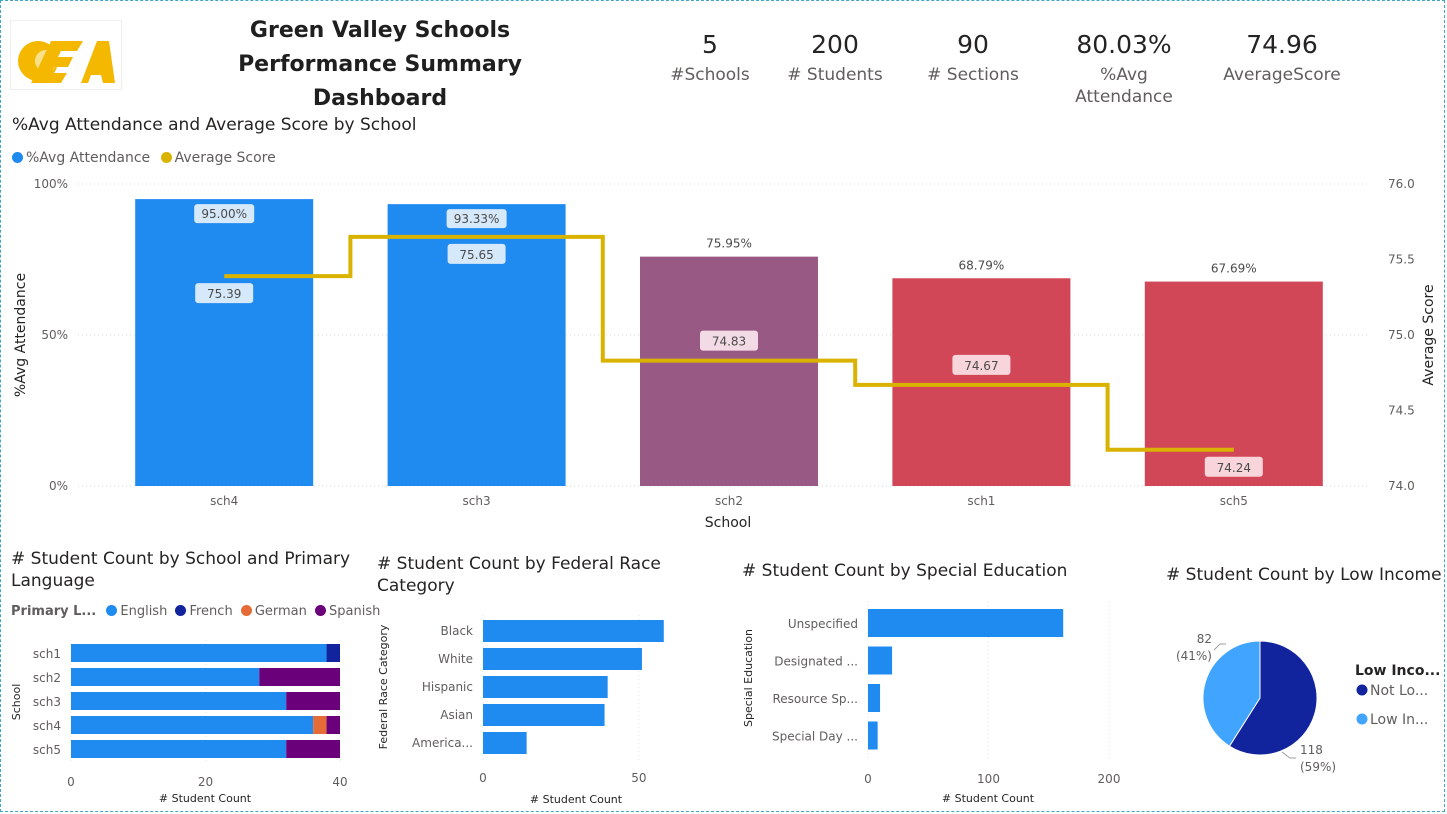  I want to click on y-tick-label: sch2, so click(47, 678).